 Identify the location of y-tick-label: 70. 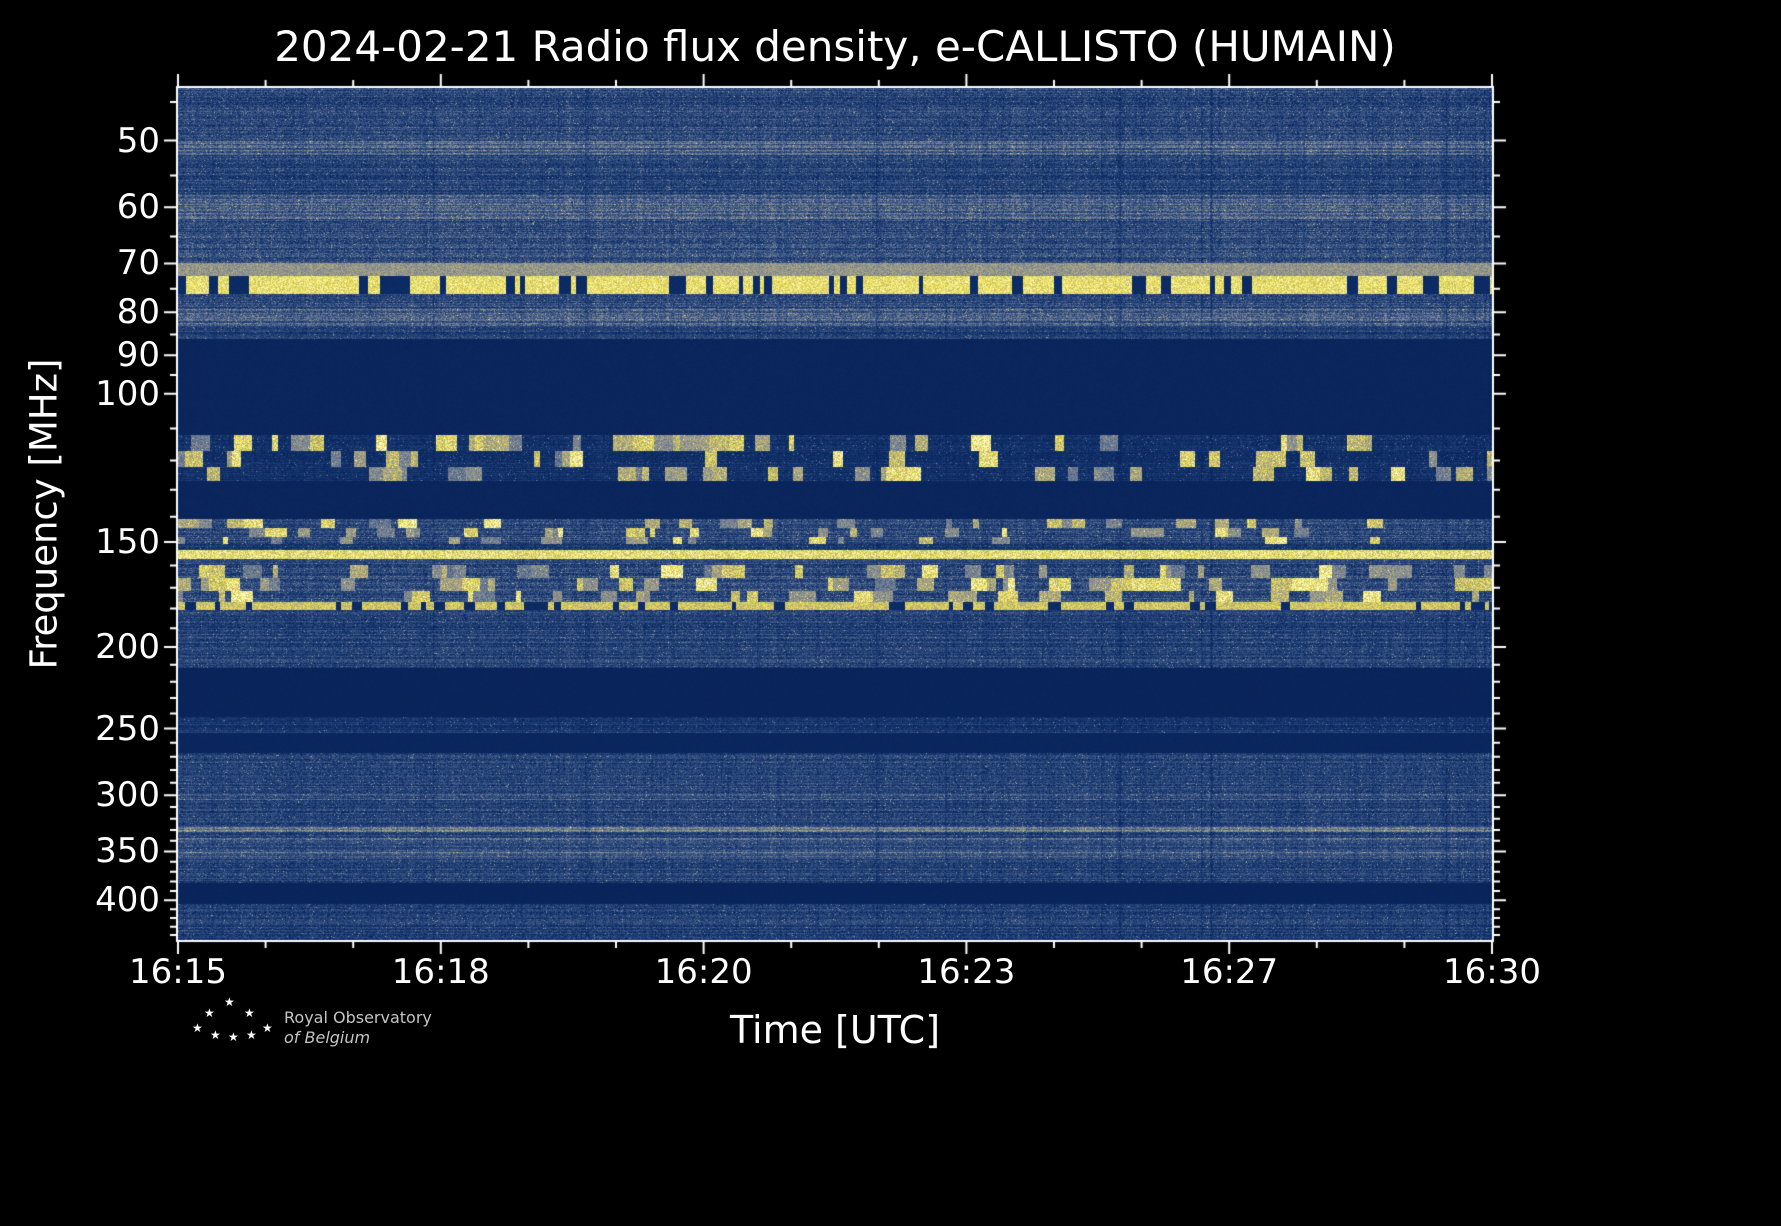
(138, 263).